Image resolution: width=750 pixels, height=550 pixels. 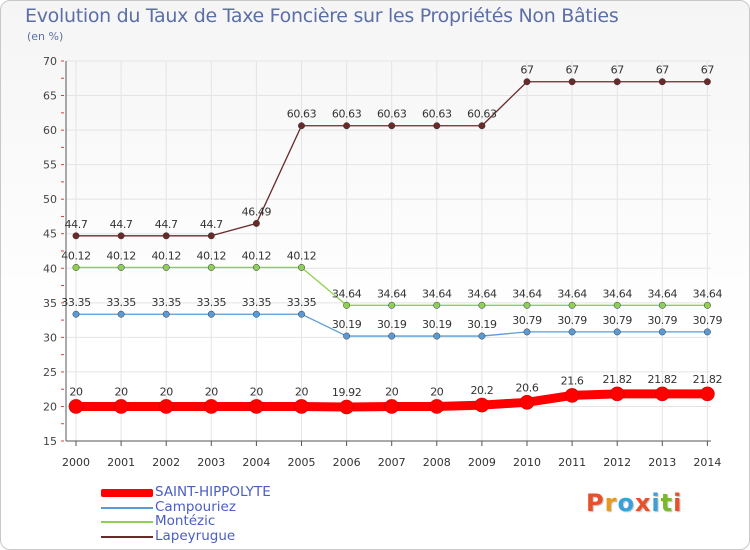 I want to click on y-tick-label: 55, so click(x=50, y=165).